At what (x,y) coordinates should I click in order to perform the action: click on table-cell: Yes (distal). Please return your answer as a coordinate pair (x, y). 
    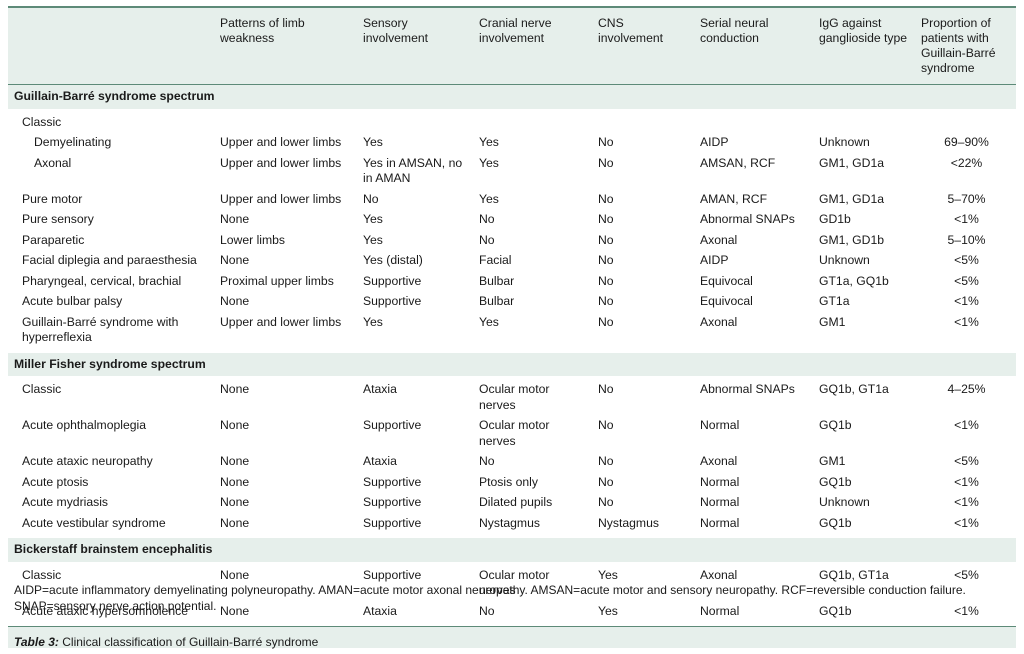
    Looking at the image, I should click on (415, 261).